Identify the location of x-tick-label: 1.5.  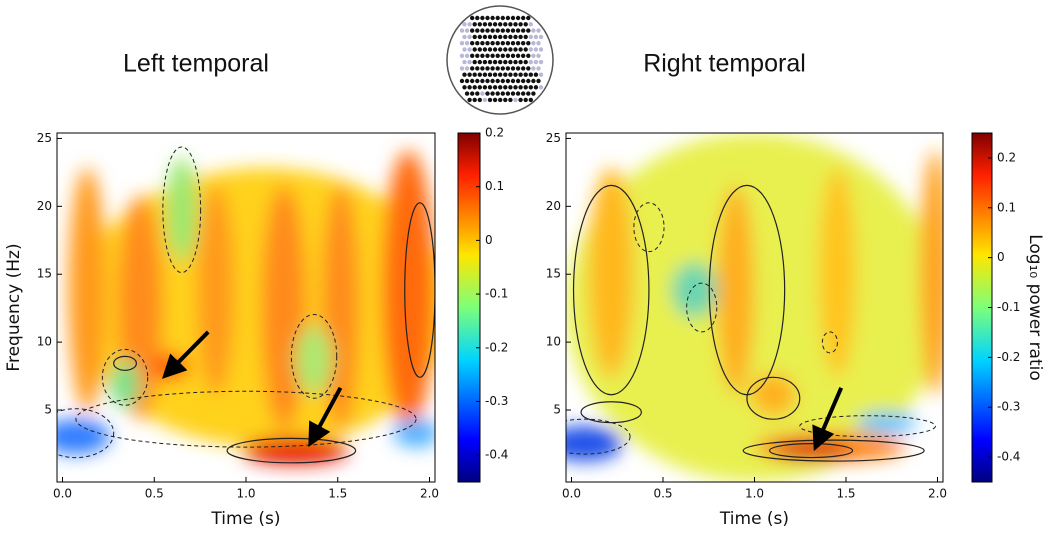
(845, 494).